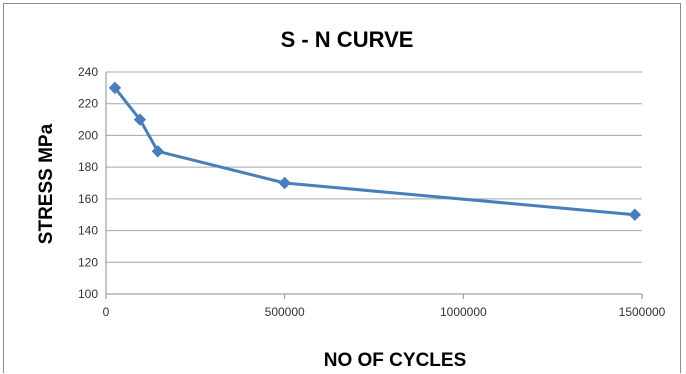 The image size is (686, 374). Describe the element at coordinates (347, 39) in the screenshot. I see `chart-title: S - N CURVE` at that location.